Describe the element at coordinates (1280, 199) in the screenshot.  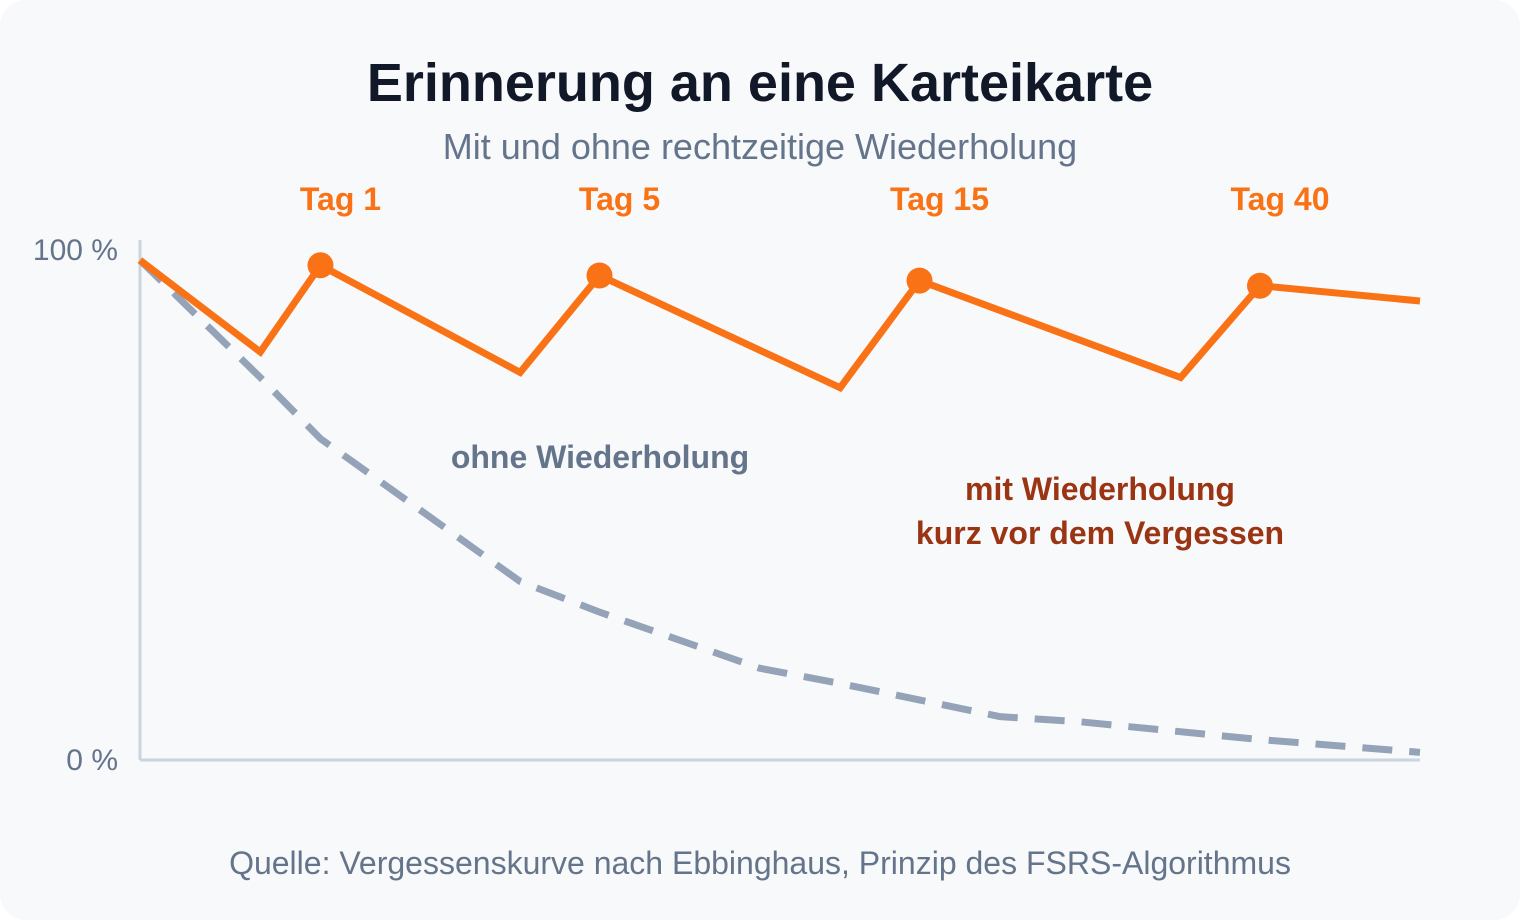
I see `review-day-label: Tag 40` at that location.